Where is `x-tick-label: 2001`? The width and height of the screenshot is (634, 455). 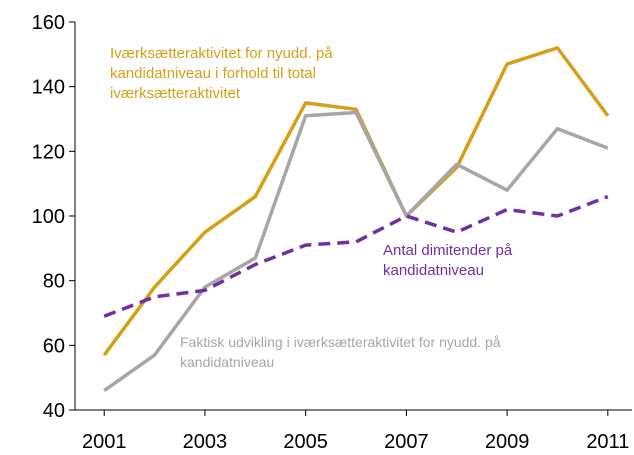
x-tick-label: 2001 is located at coordinates (104, 442).